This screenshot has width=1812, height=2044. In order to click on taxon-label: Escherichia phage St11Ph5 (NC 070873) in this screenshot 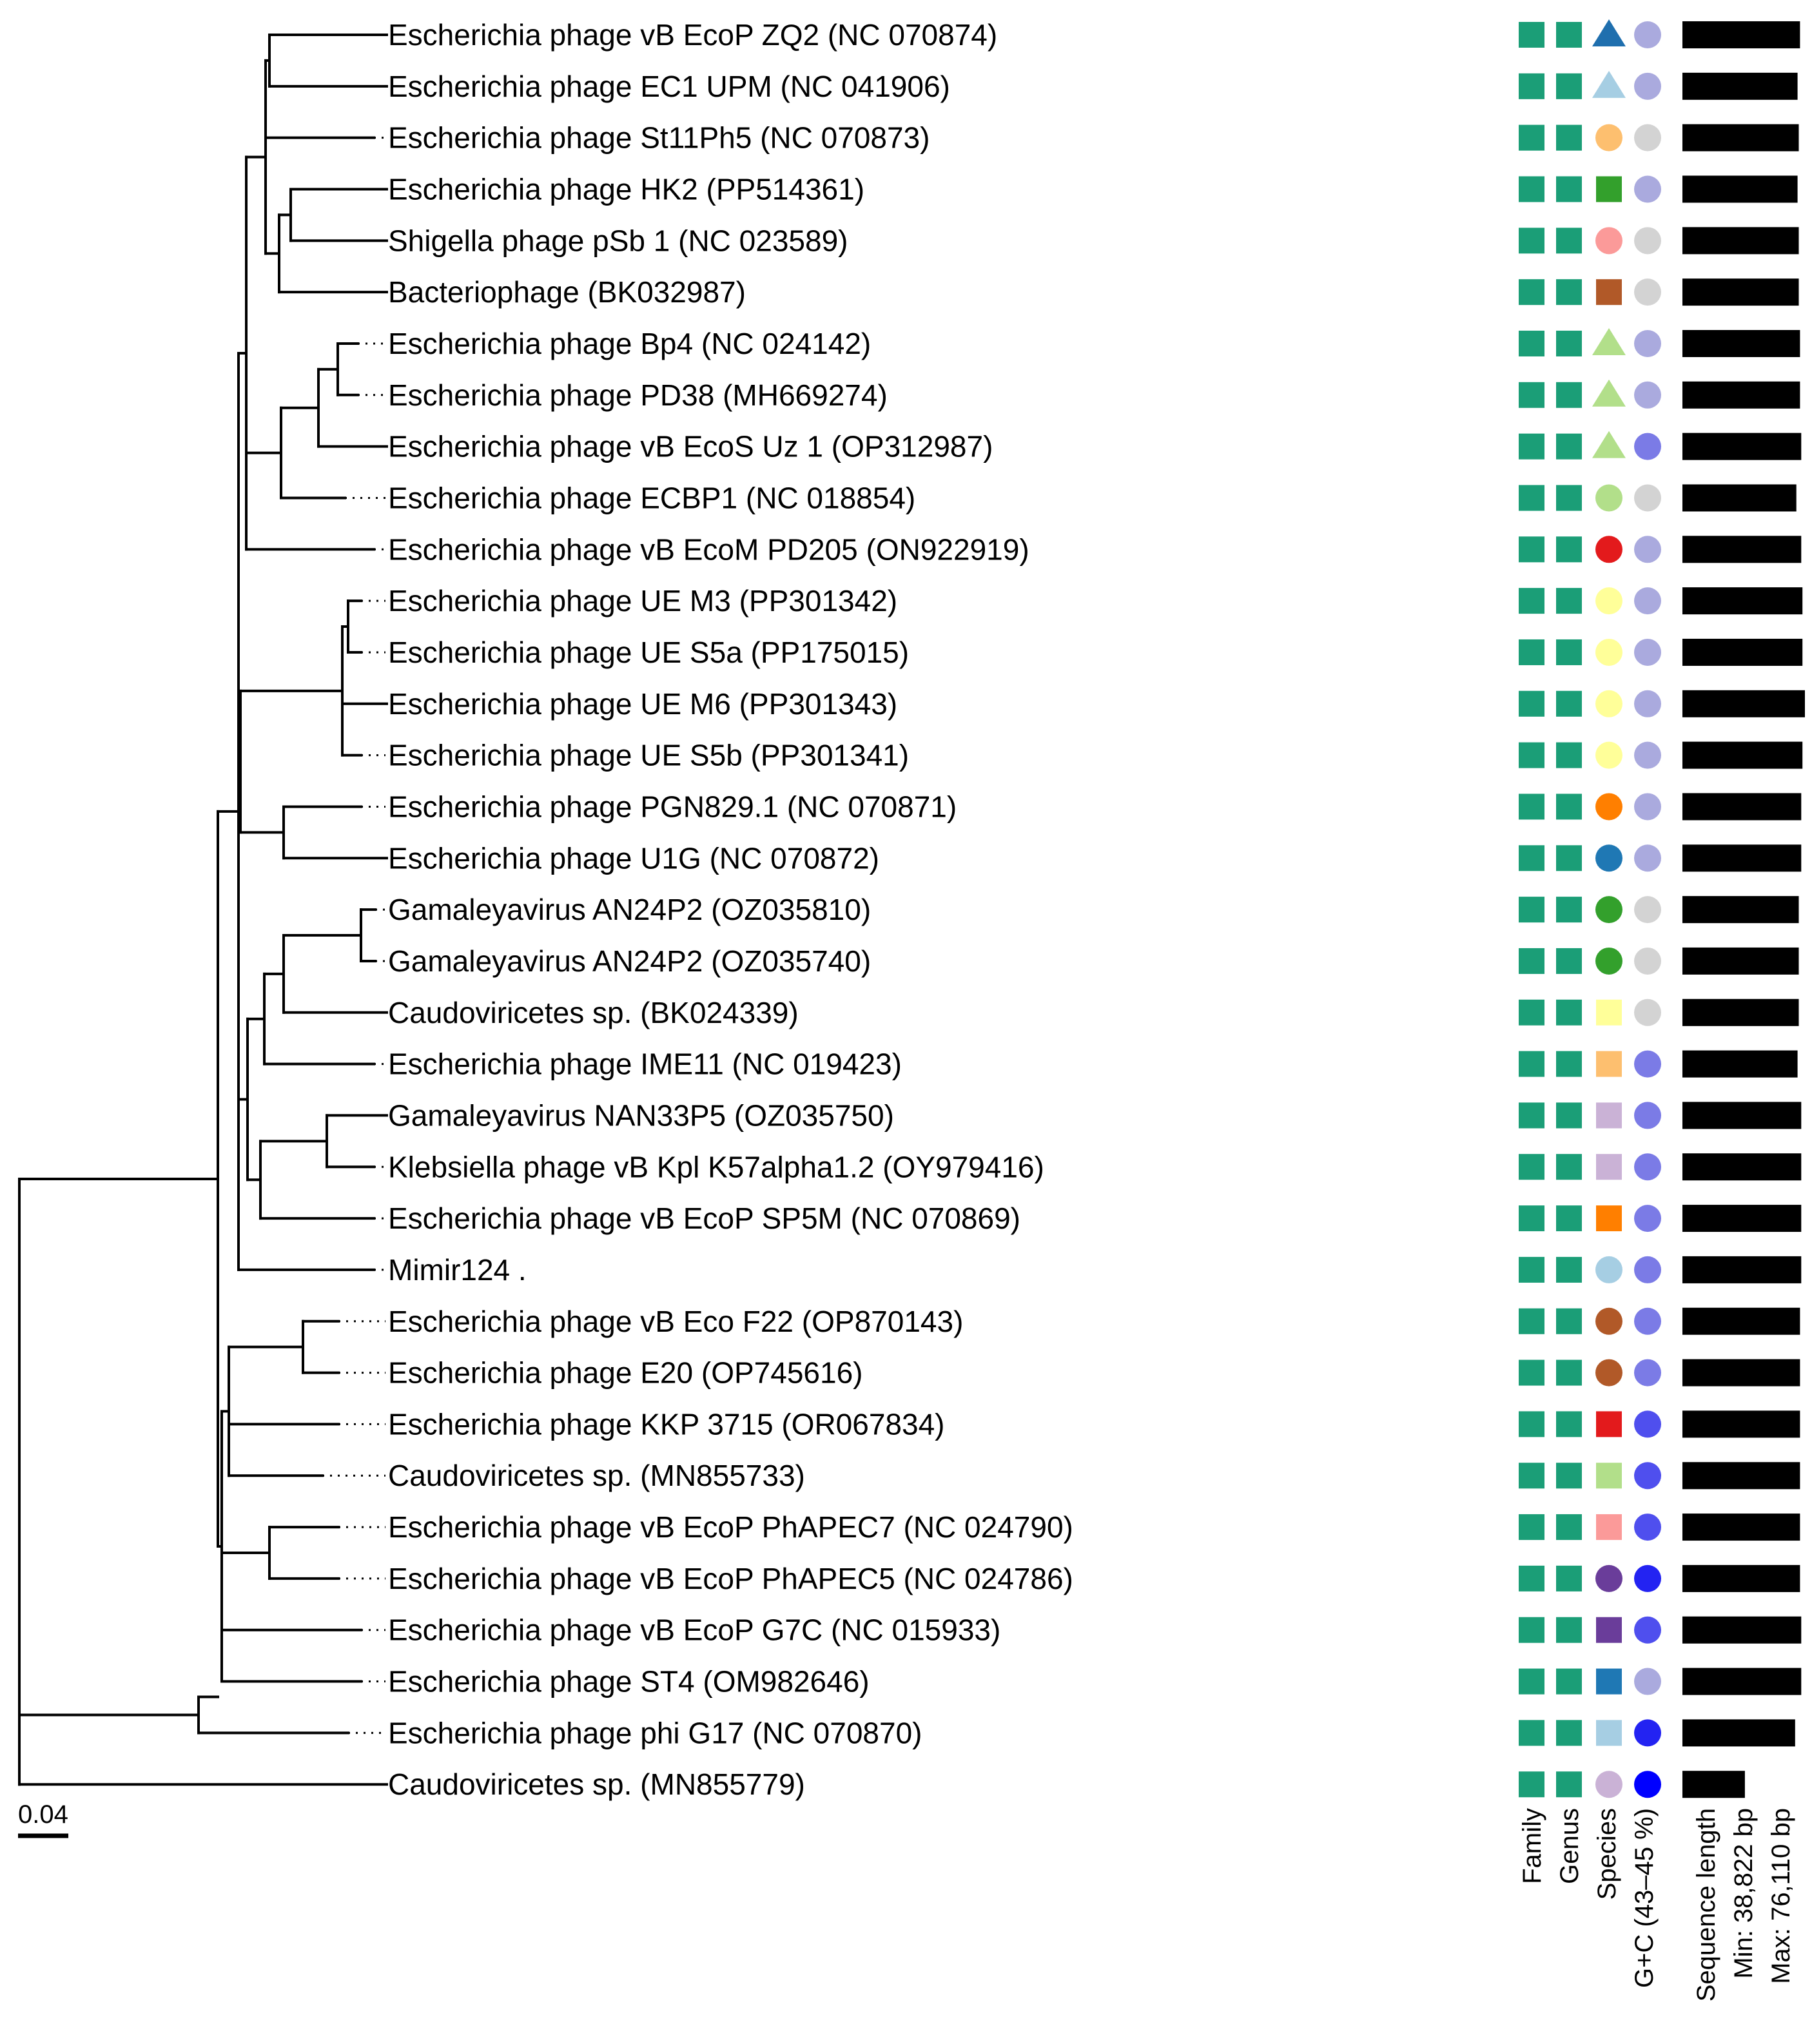, I will do `click(659, 138)`.